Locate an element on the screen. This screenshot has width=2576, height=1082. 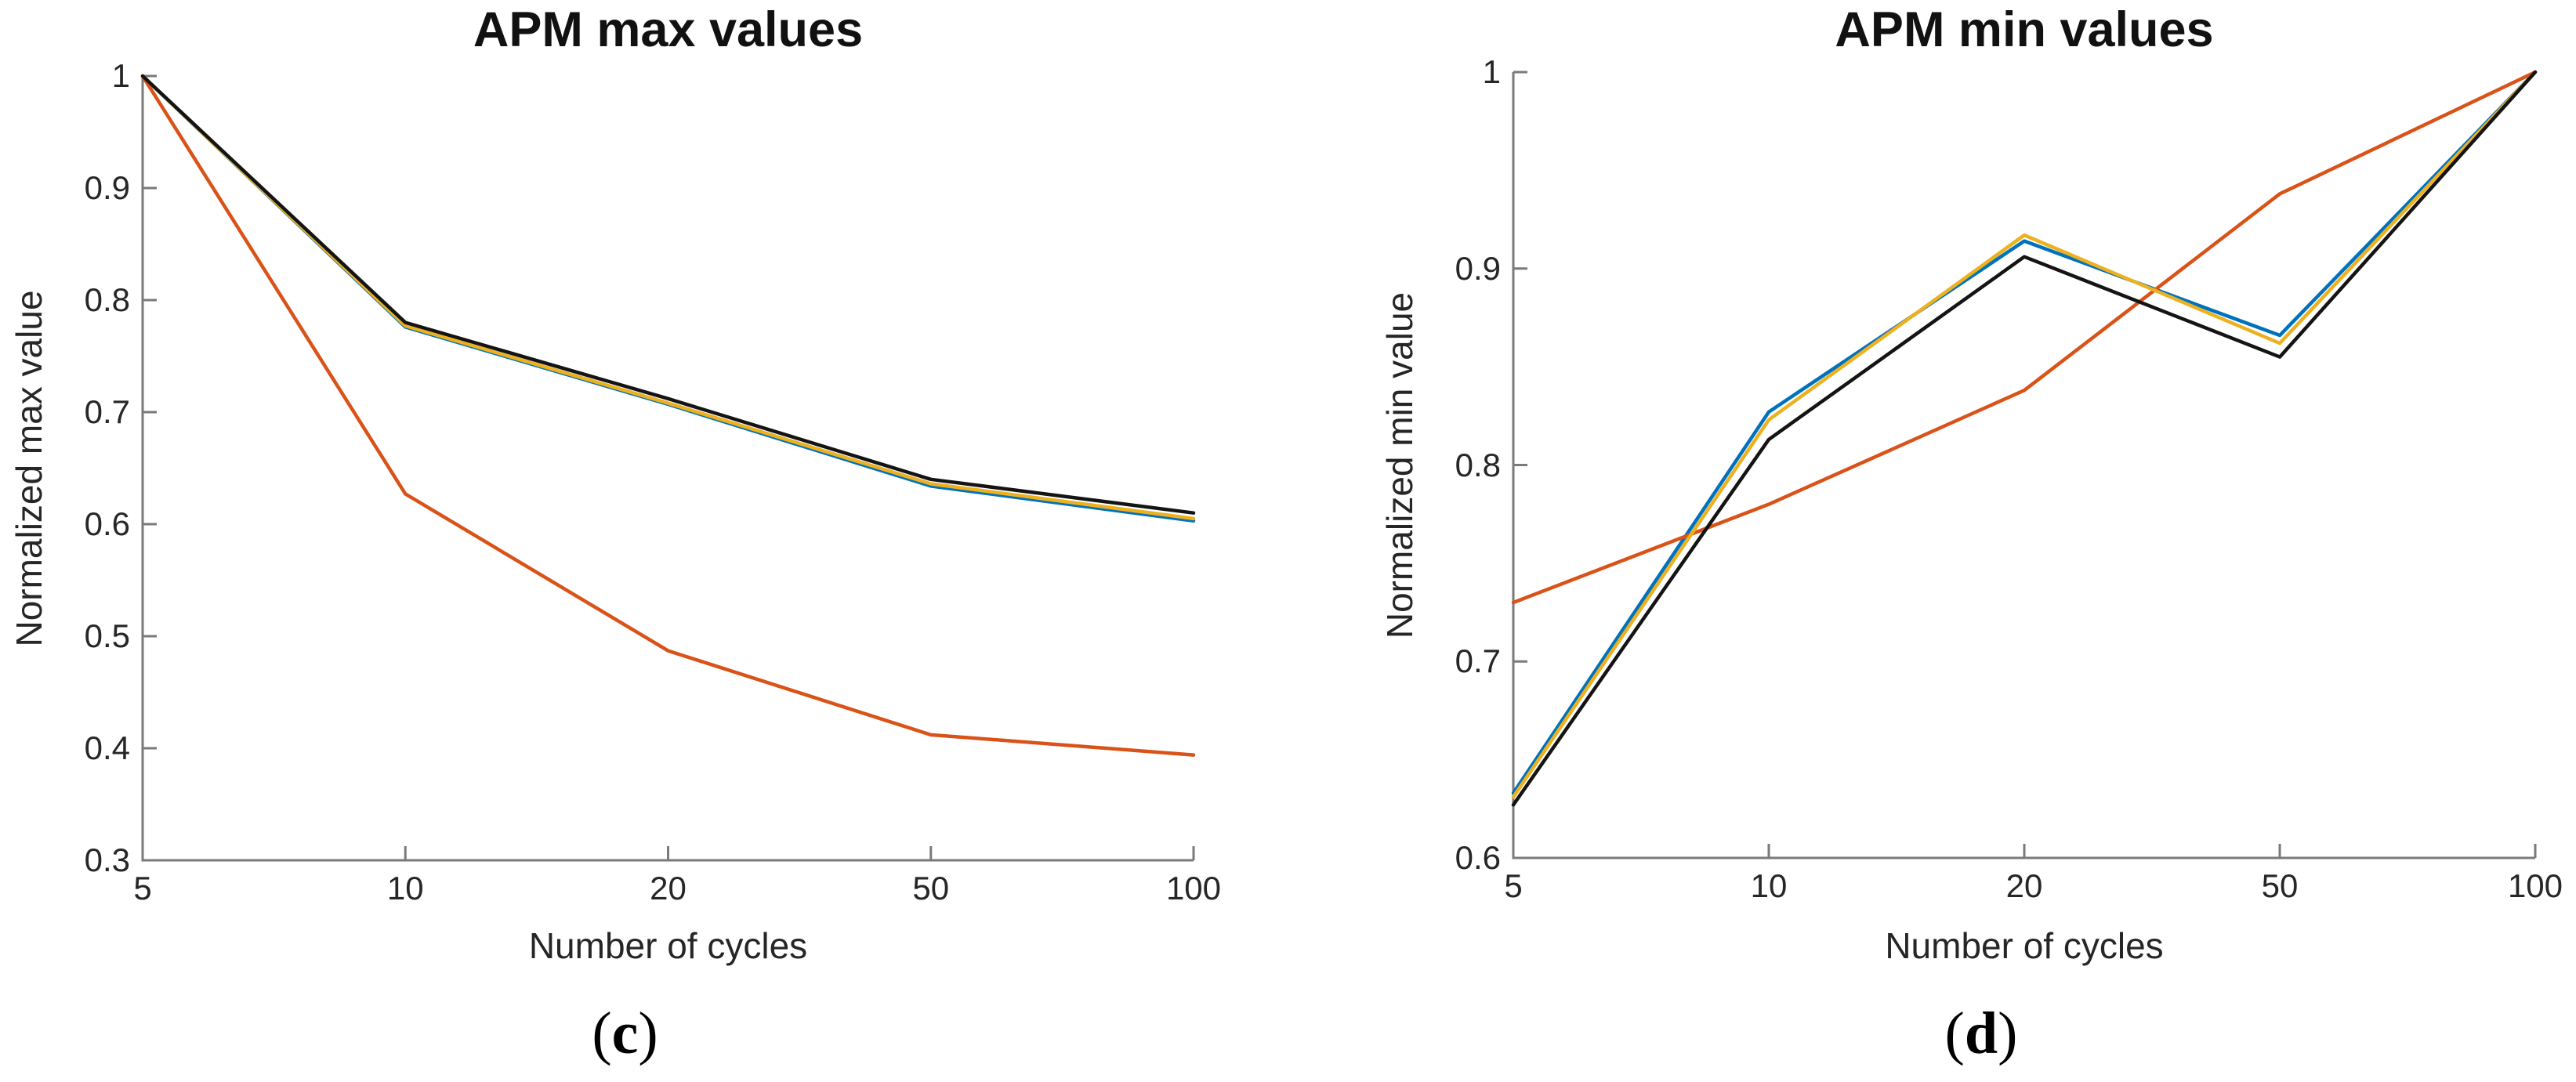
subfigure-caption: (d) is located at coordinates (1981, 1034).